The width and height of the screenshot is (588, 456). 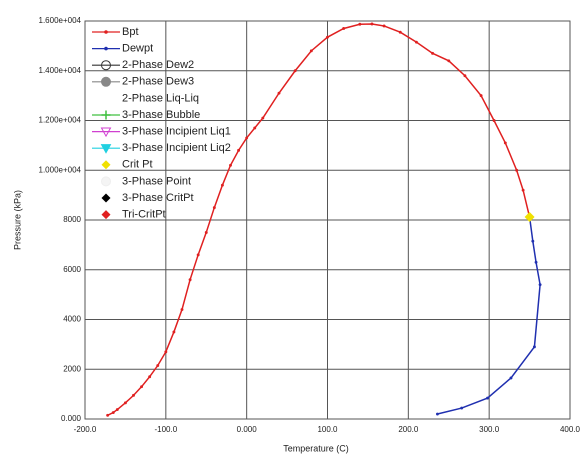 What do you see at coordinates (60, 169) in the screenshot?
I see `y-tick-label: 1.000e+004` at bounding box center [60, 169].